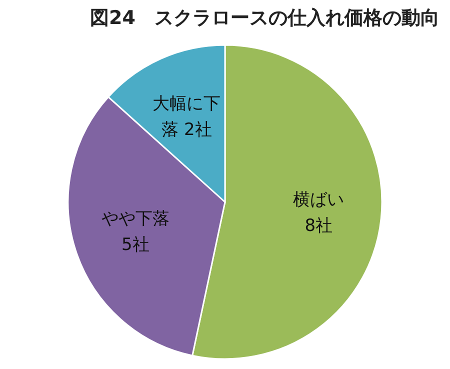 Image resolution: width=450 pixels, height=369 pixels. What do you see at coordinates (318, 226) in the screenshot?
I see `data-label: 8社` at bounding box center [318, 226].